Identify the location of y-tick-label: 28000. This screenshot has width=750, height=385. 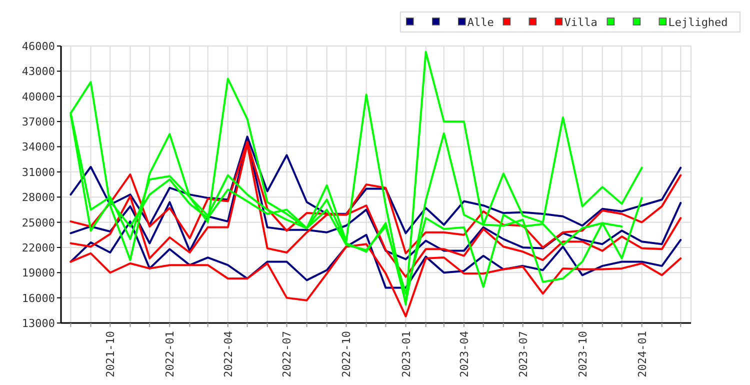
(38, 197).